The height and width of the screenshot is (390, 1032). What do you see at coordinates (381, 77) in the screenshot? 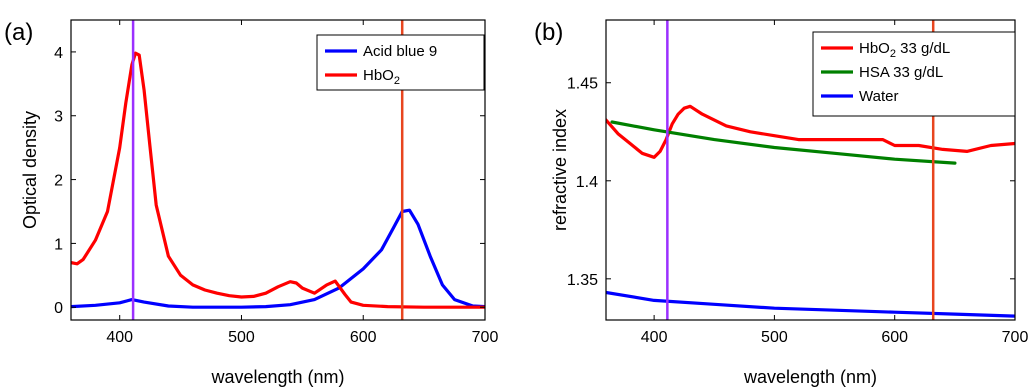
I see `legend-label: HbO2` at bounding box center [381, 77].